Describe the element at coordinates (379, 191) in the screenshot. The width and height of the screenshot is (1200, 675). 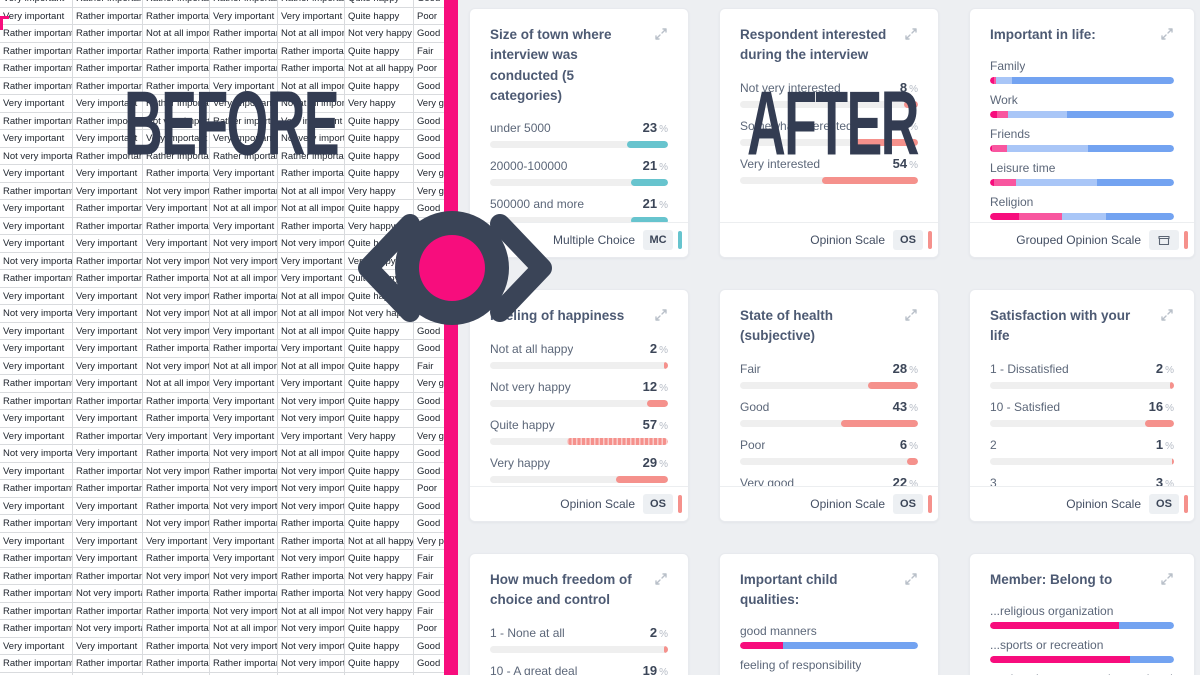
I see `table-cell: Very happy` at that location.